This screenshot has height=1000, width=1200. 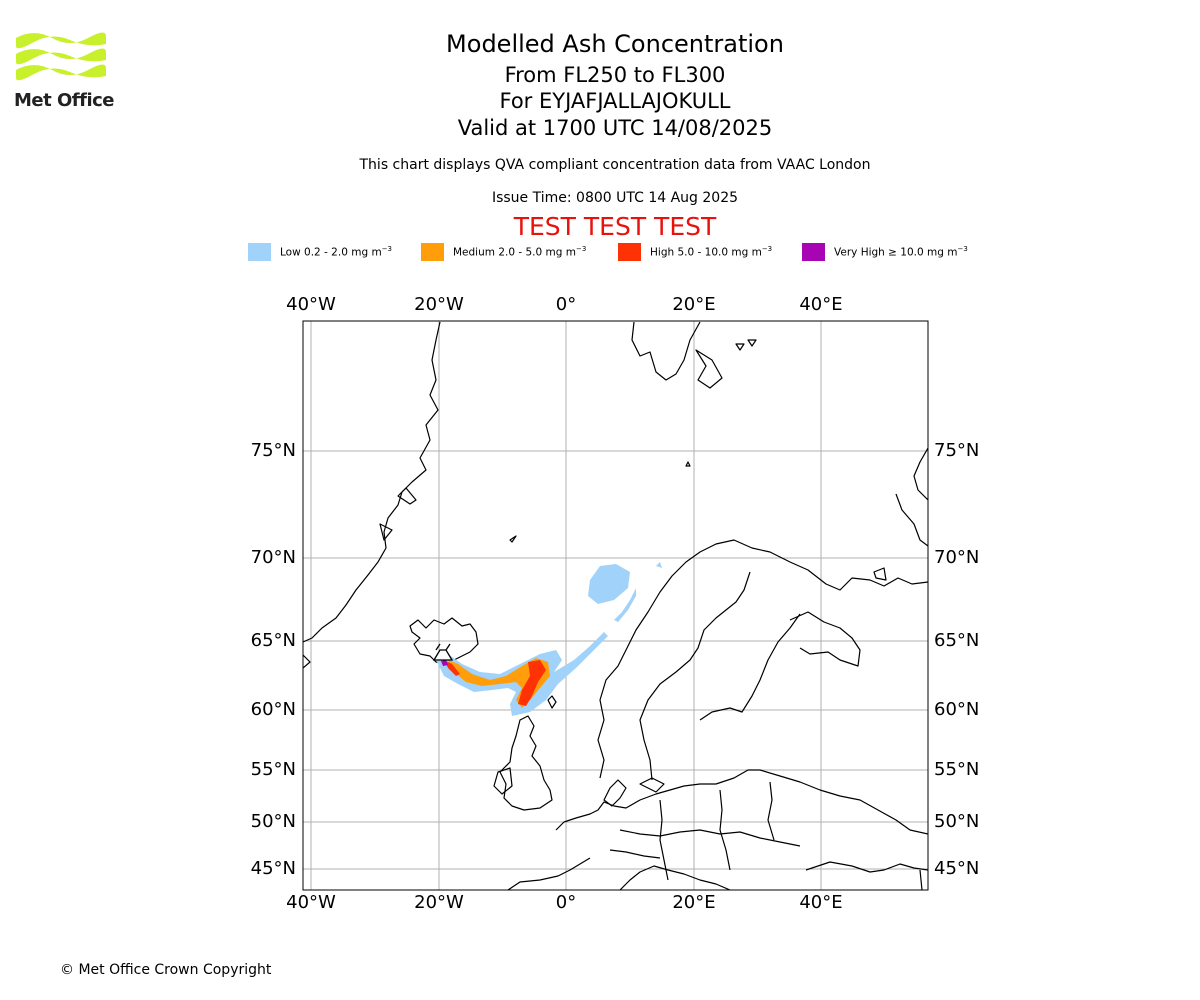 What do you see at coordinates (706, 252) in the screenshot?
I see `legend-label-high: High 5.0 - 10.0 mg m` at bounding box center [706, 252].